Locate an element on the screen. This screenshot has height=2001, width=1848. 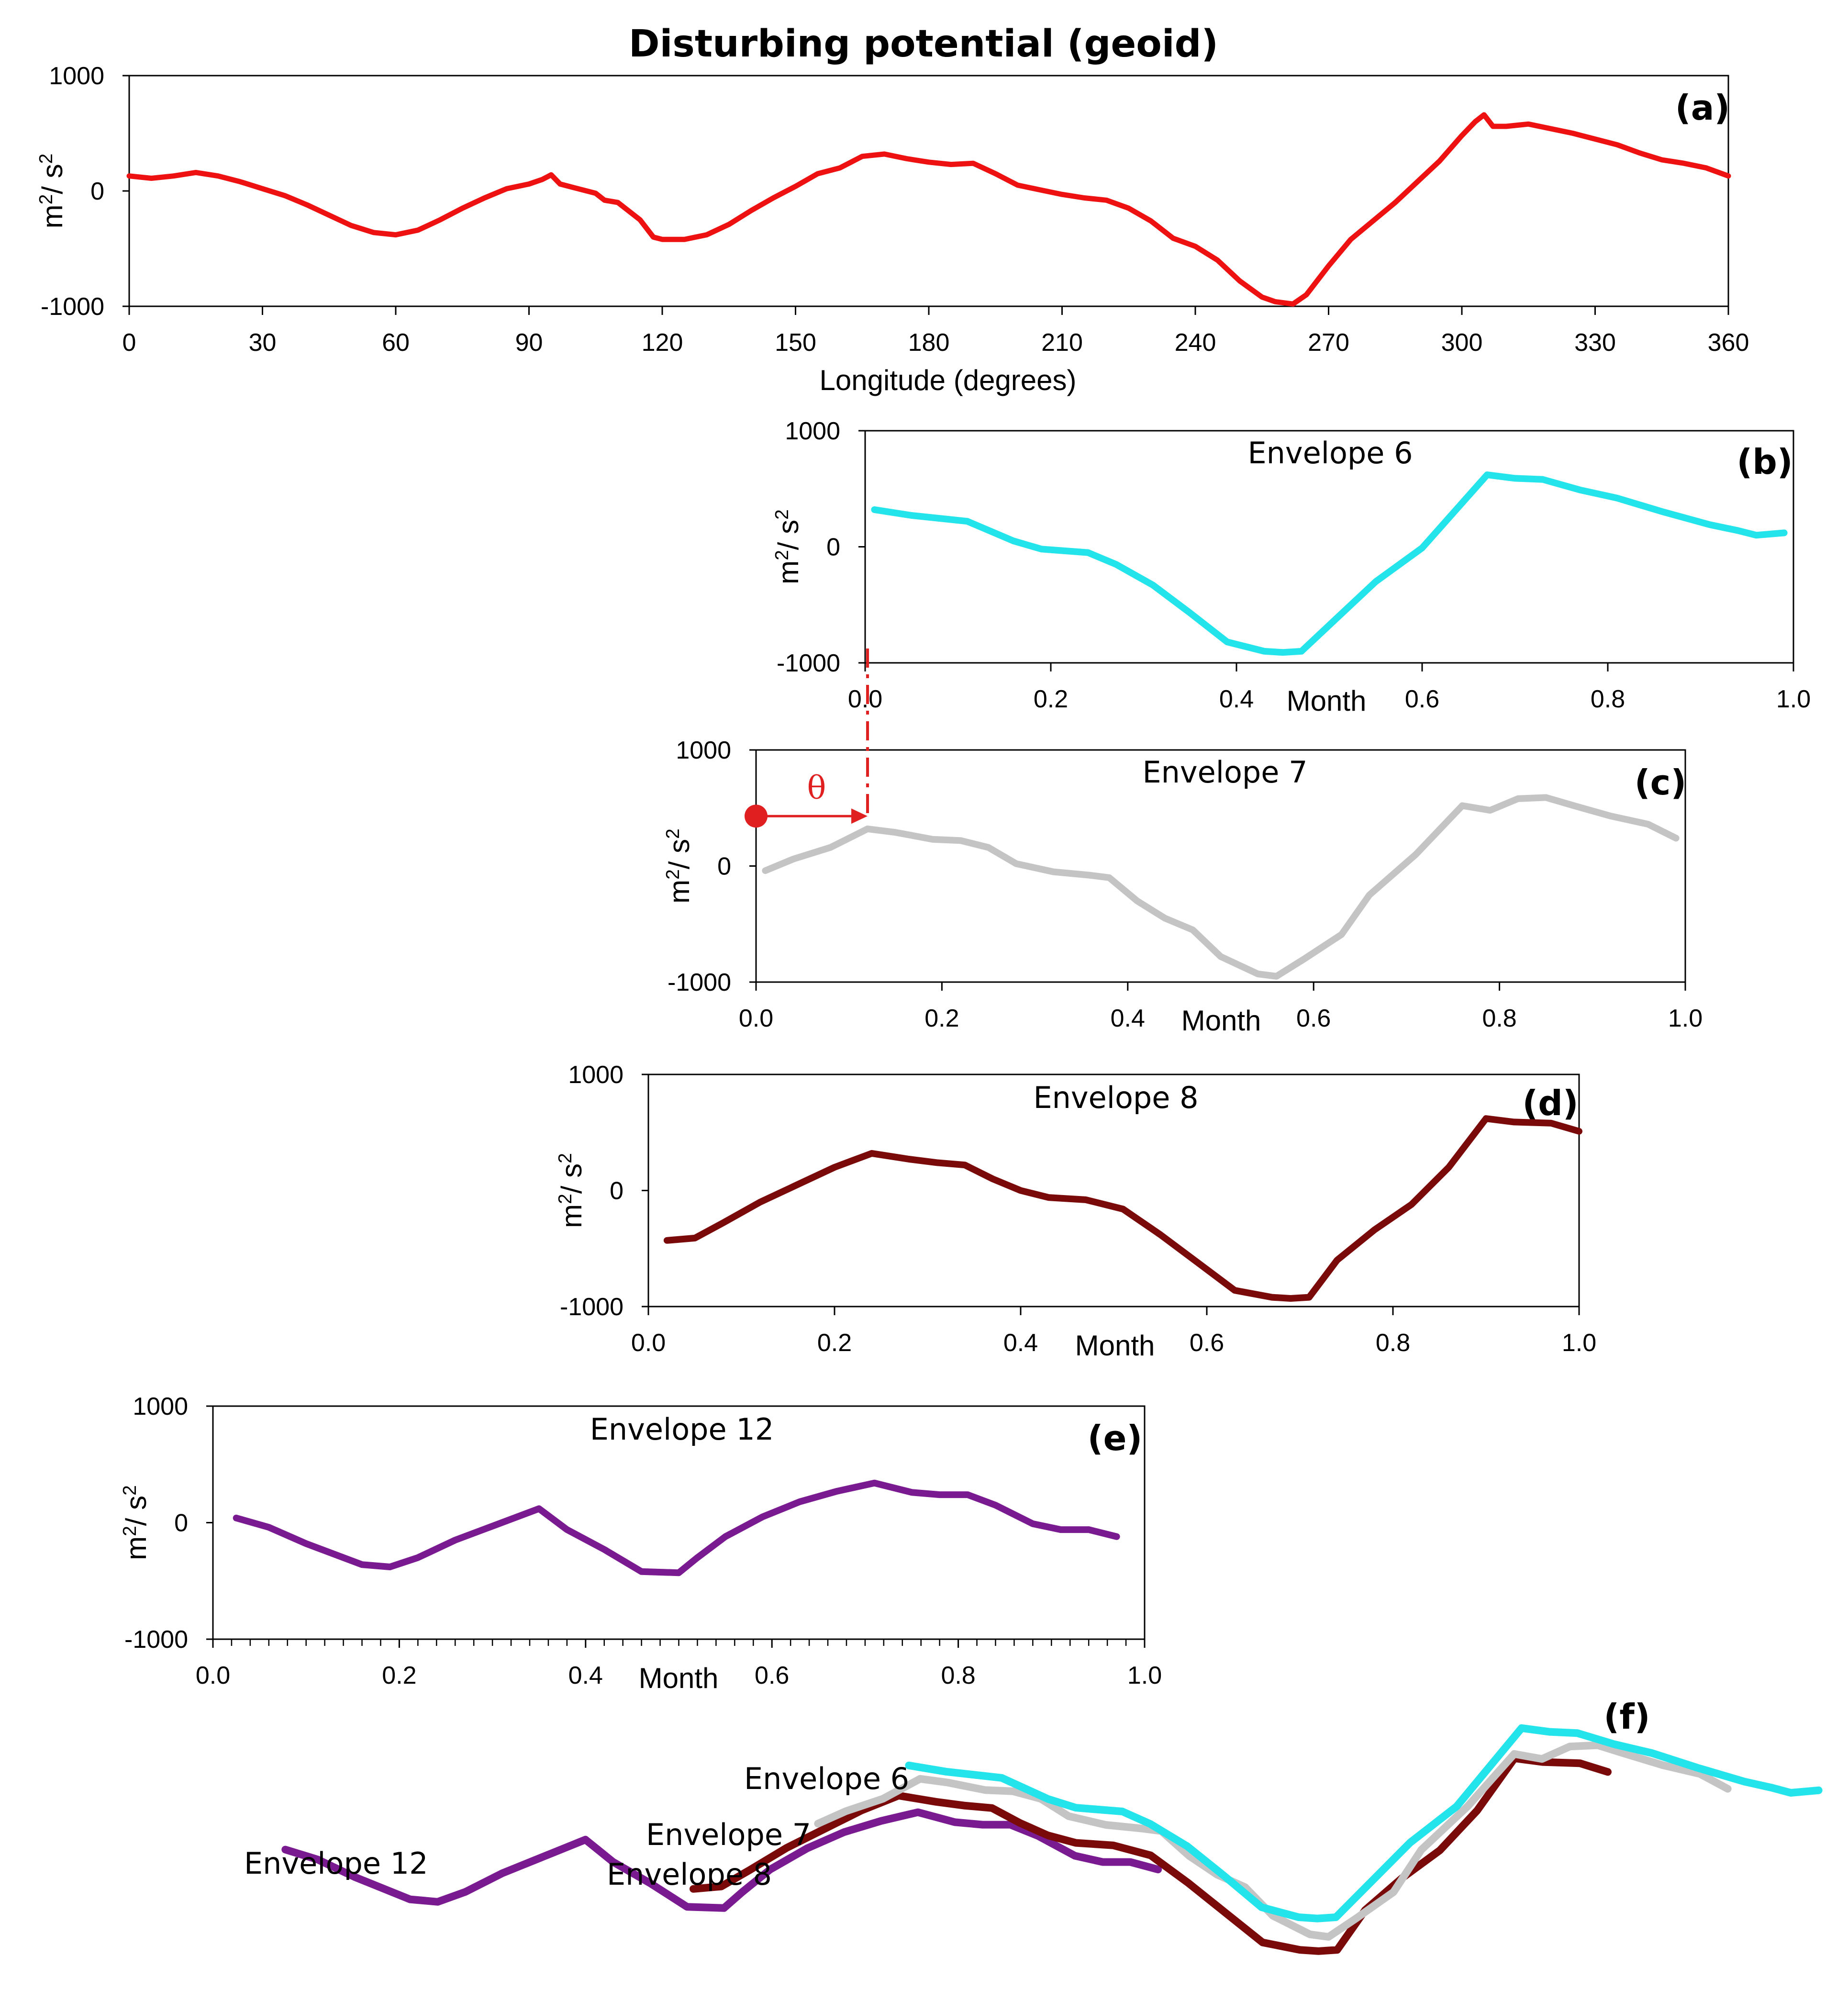
series-line-c is located at coordinates (1221, 887).